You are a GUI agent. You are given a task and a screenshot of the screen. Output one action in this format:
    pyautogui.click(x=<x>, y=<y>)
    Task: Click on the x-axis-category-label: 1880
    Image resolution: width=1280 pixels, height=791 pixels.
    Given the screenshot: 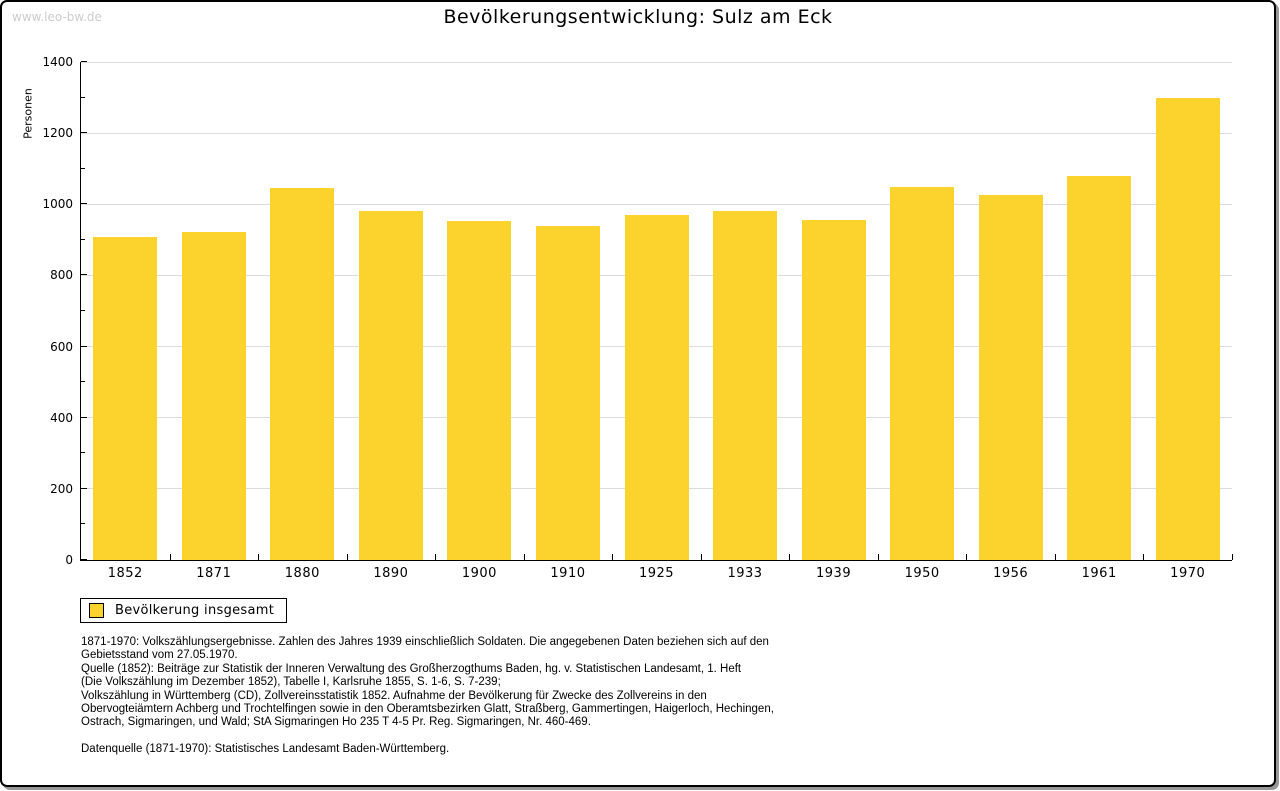 What is the action you would take?
    pyautogui.click(x=302, y=573)
    